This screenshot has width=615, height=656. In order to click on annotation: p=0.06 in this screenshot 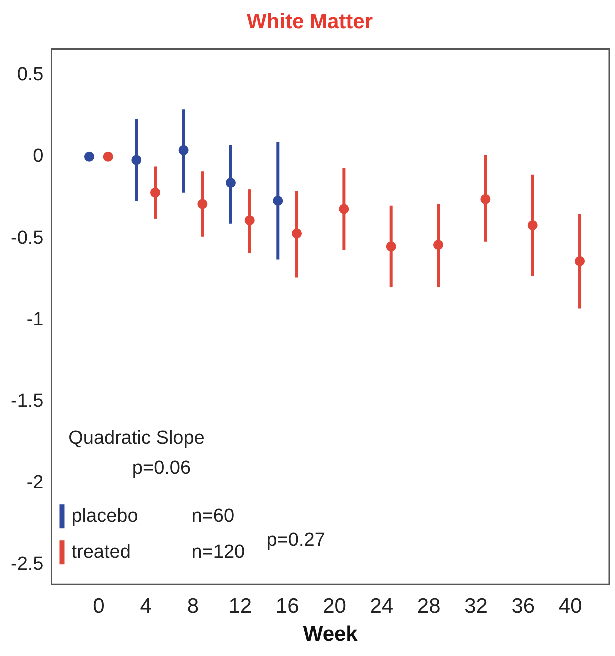, I will do `click(162, 468)`.